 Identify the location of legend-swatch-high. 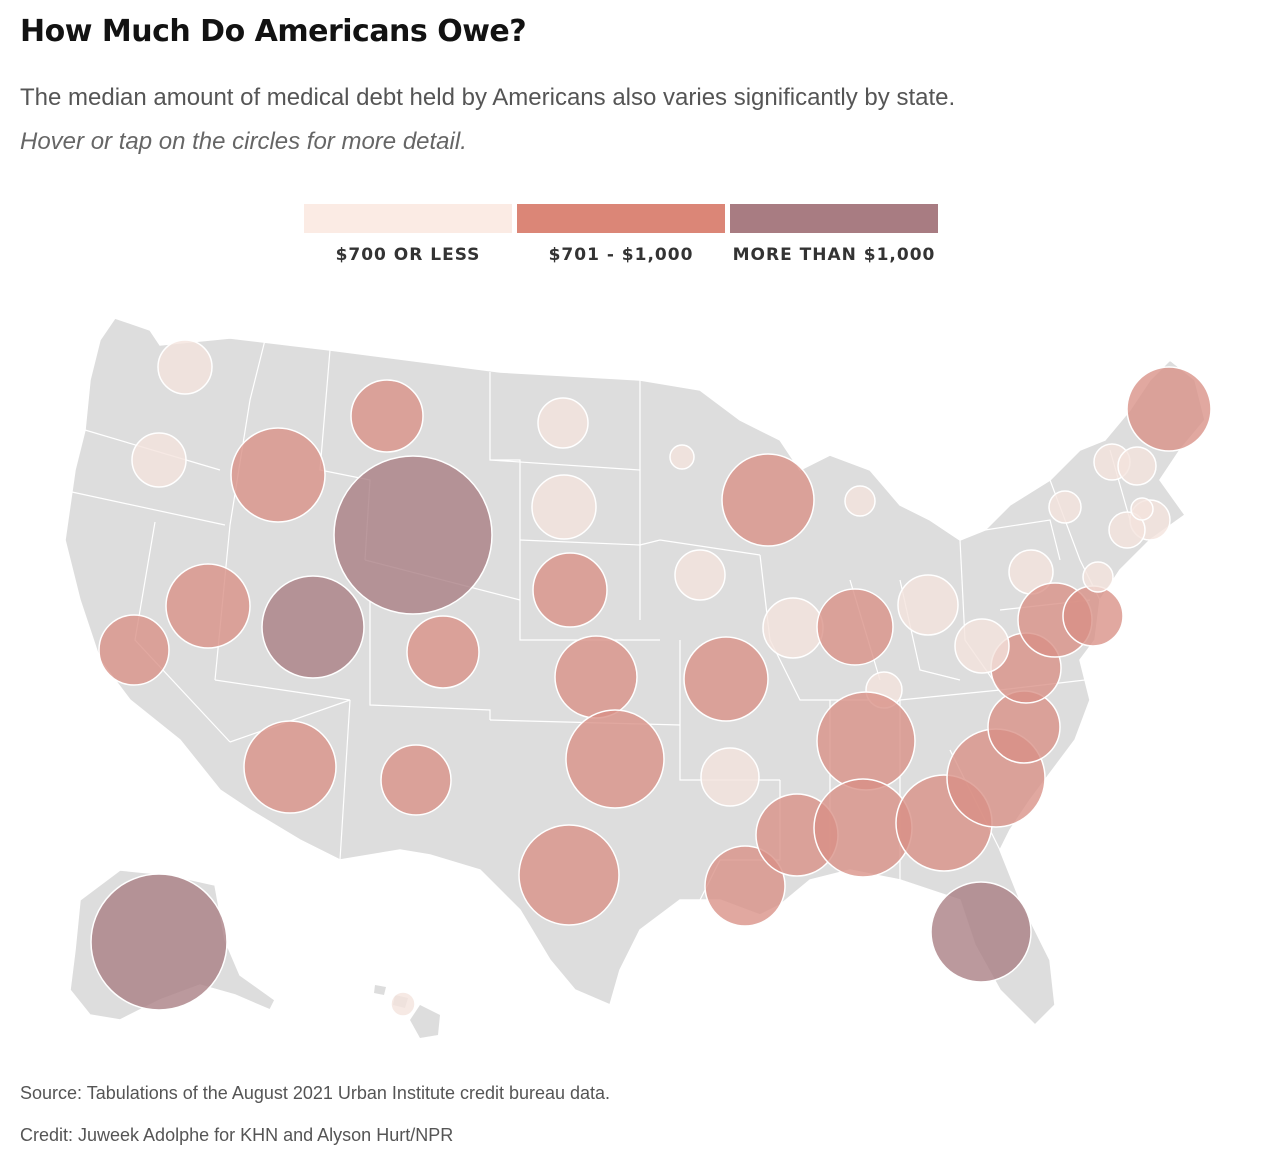
(834, 218).